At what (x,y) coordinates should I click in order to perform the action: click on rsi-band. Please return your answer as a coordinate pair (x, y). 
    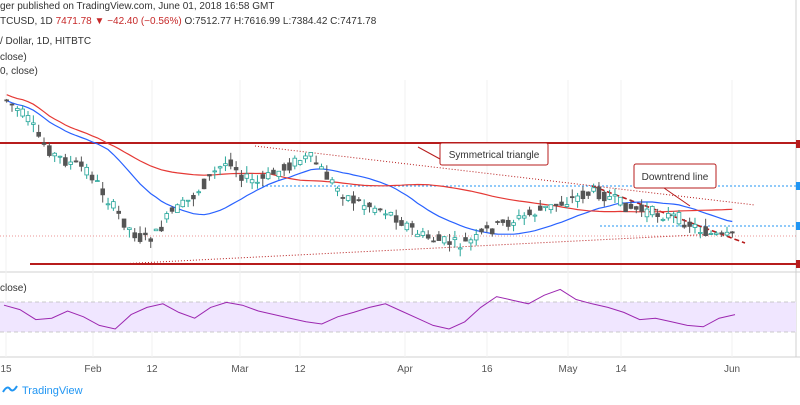
    Looking at the image, I should click on (398, 317).